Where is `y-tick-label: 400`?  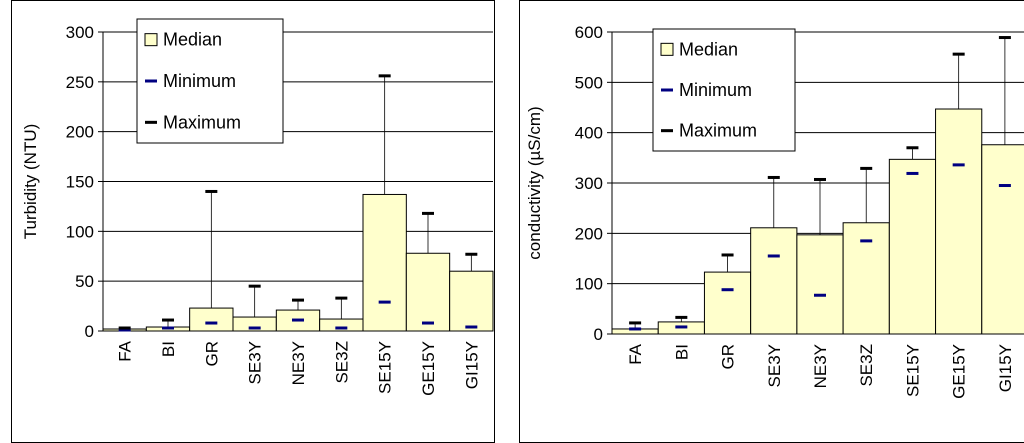
y-tick-label: 400 is located at coordinates (589, 133).